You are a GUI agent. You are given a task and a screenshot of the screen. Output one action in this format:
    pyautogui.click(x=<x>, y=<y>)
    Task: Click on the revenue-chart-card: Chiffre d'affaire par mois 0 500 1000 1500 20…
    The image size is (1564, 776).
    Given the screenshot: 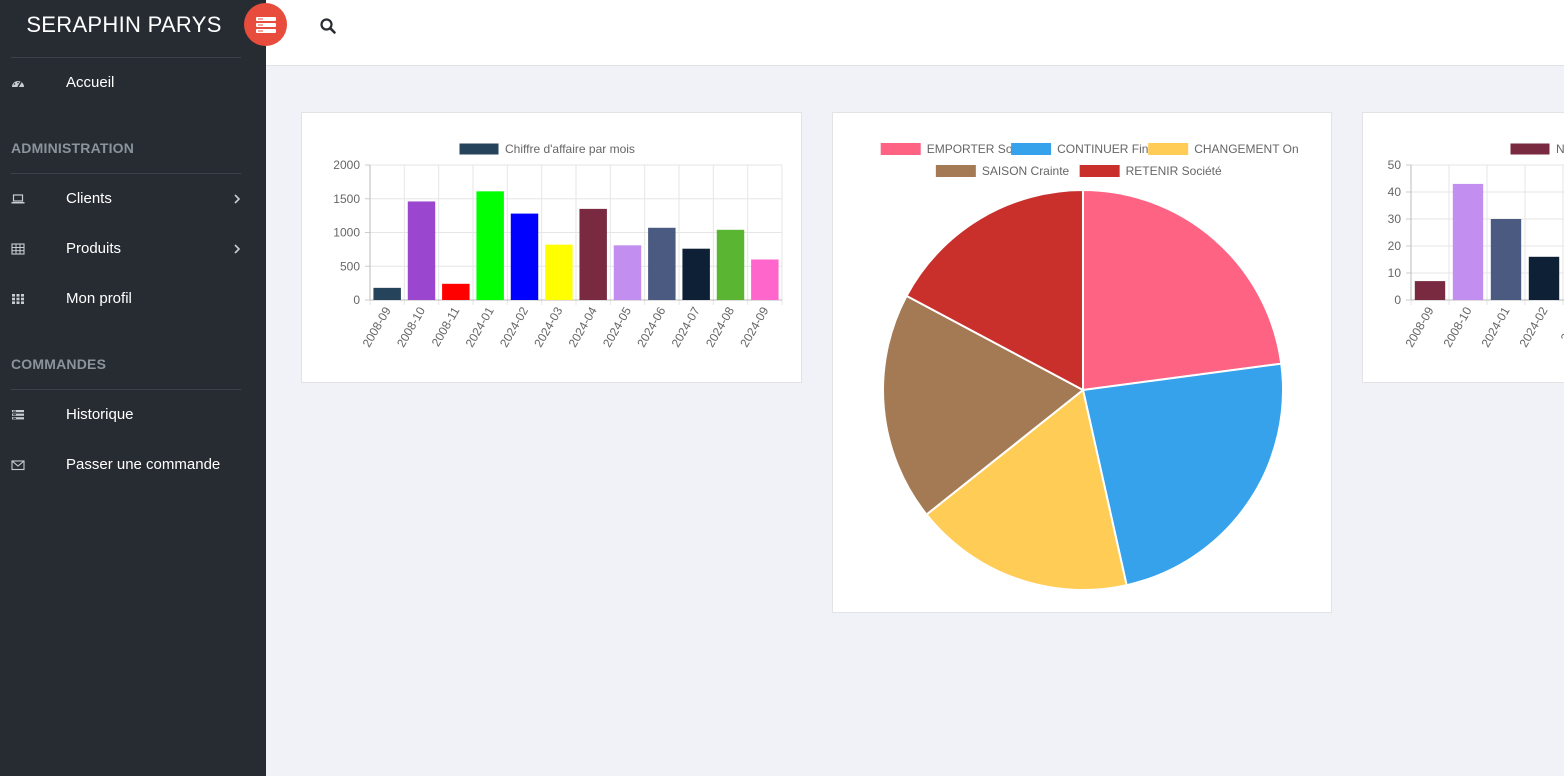 What is the action you would take?
    pyautogui.click(x=551, y=247)
    